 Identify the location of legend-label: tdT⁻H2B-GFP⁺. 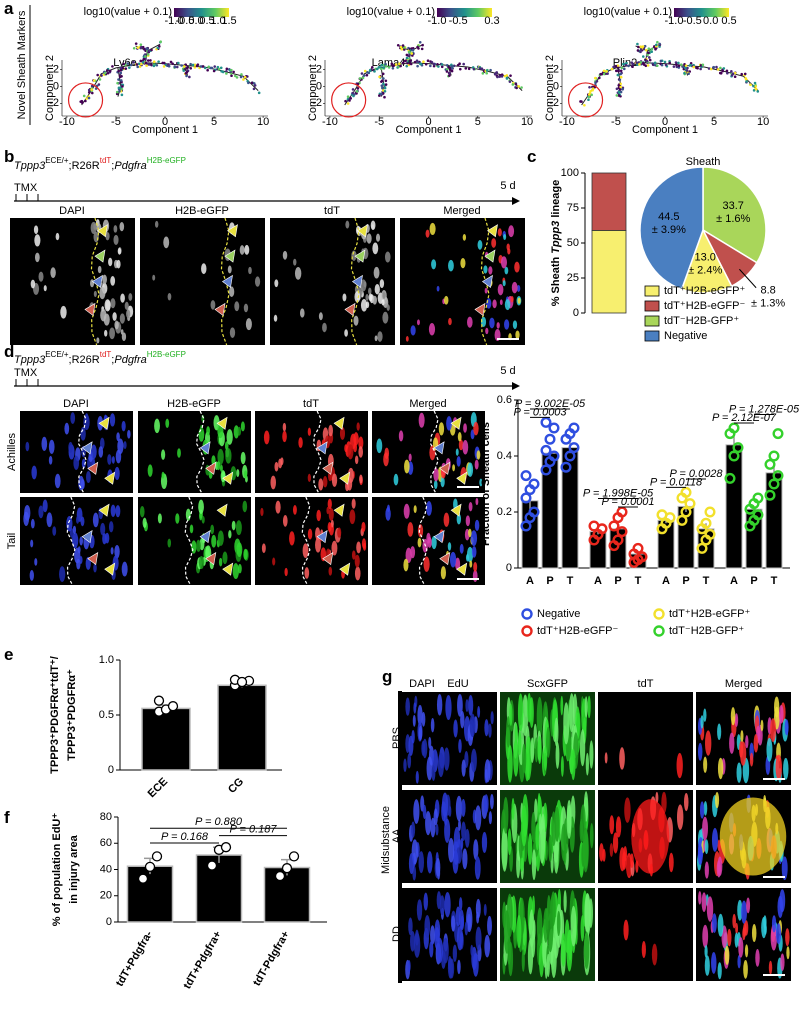
(701, 321).